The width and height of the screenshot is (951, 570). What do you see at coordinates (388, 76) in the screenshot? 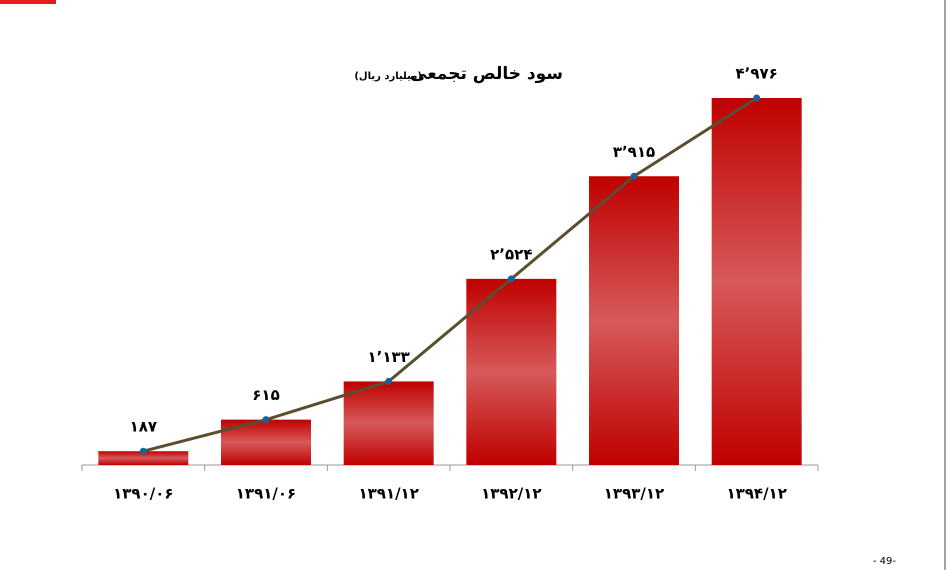
I see `chart-subtitle: (میلیارد ریال)` at bounding box center [388, 76].